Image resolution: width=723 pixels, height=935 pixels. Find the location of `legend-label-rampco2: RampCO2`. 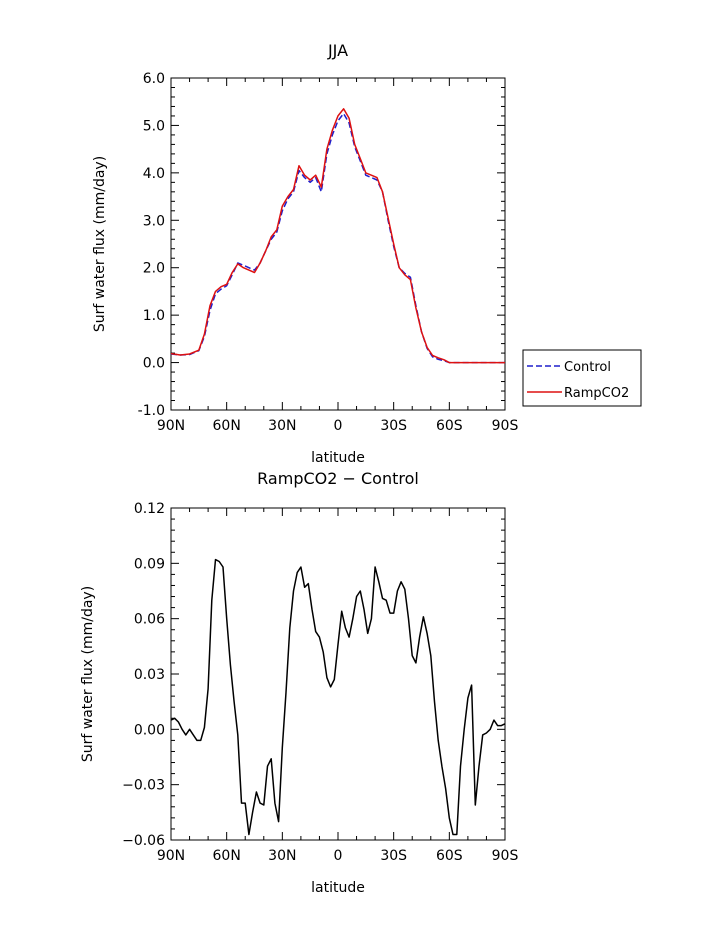

legend-label-rampco2: RampCO2 is located at coordinates (596, 393).